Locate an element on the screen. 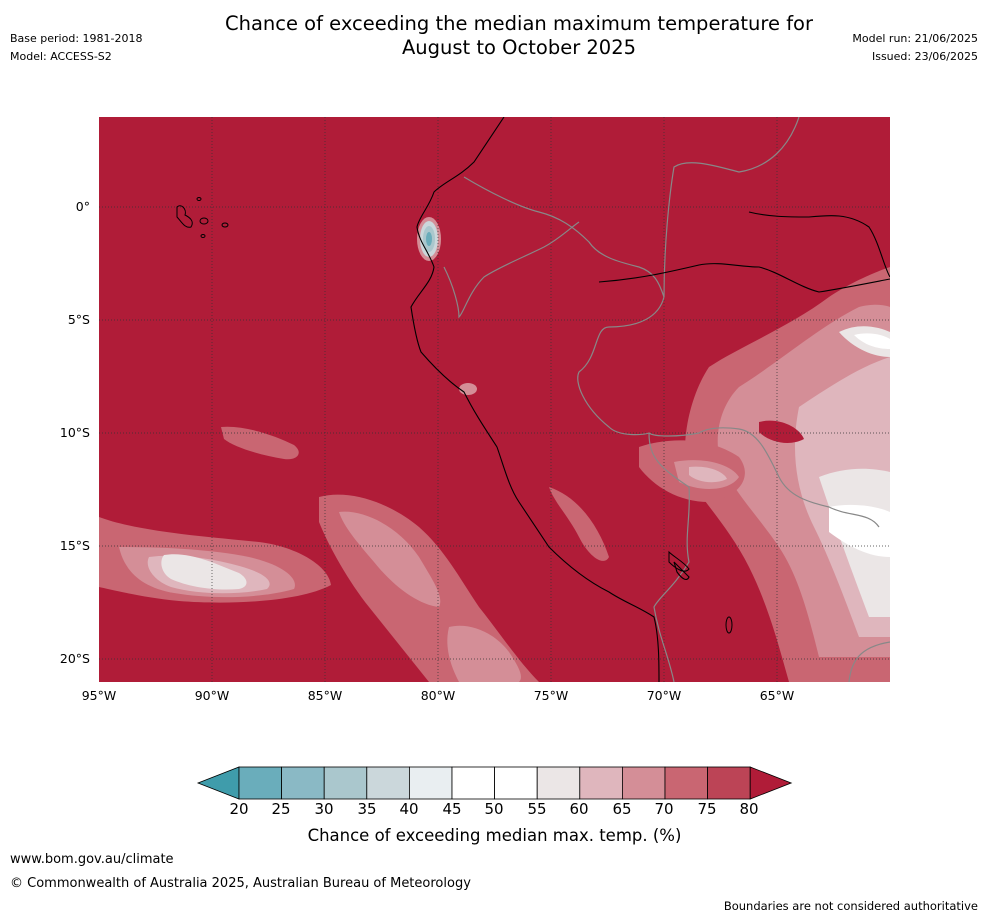  lon-label-80w: 80°W is located at coordinates (438, 695).